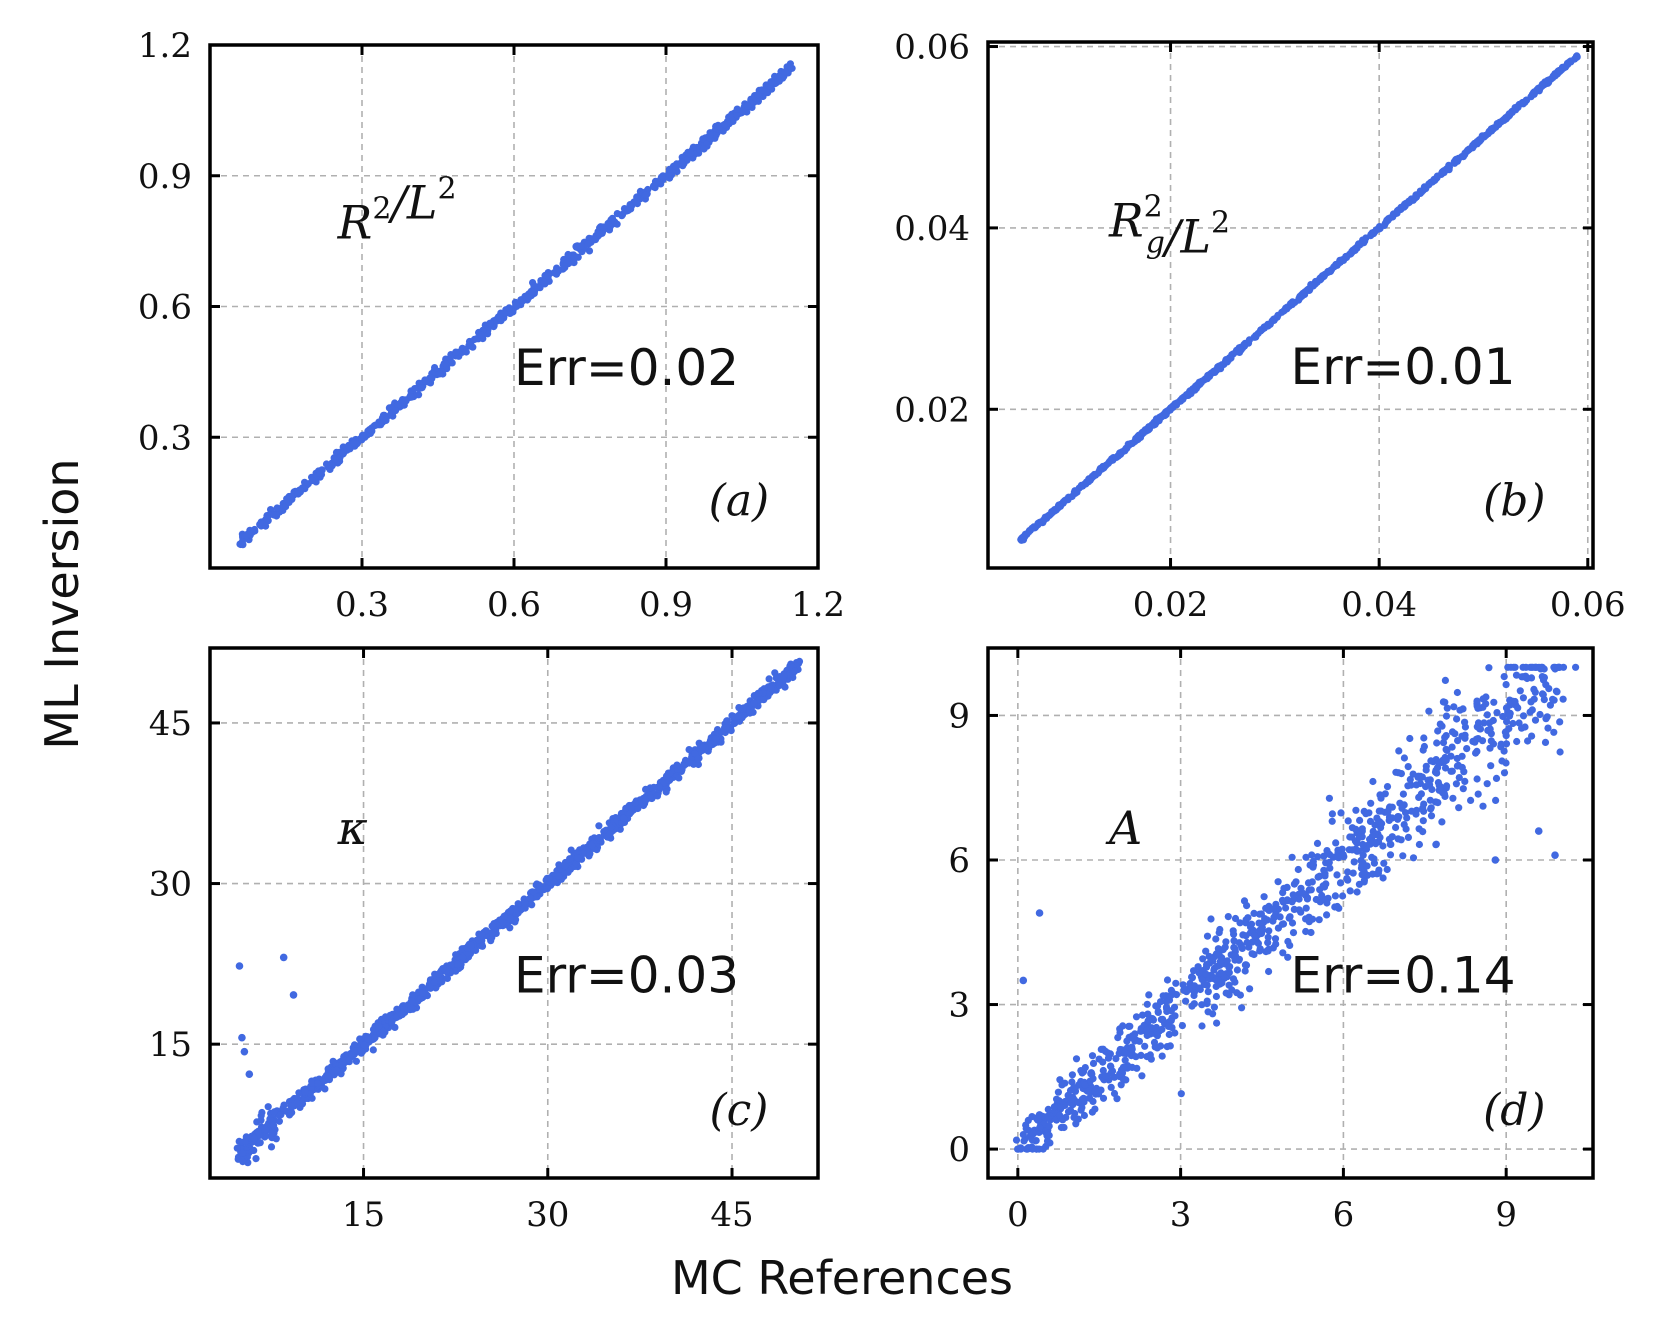 The image size is (1664, 1330). What do you see at coordinates (1403, 367) in the screenshot?
I see `error-label: Err=0.01` at bounding box center [1403, 367].